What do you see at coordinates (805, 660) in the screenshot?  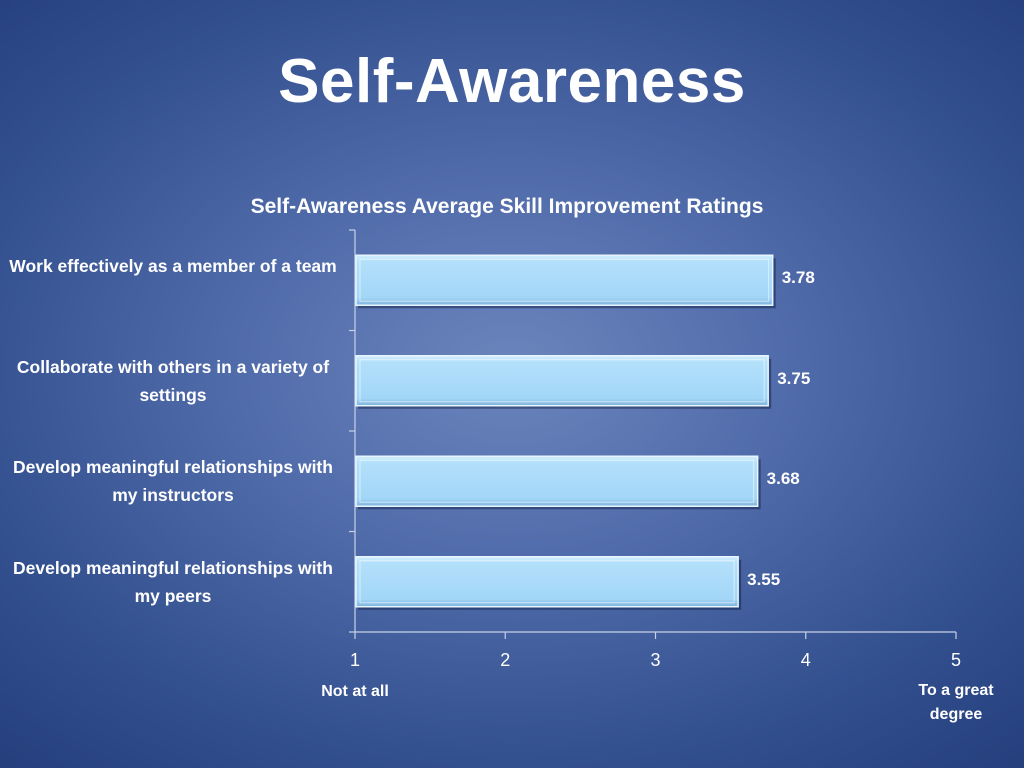 I see `x-tick-label: 4` at bounding box center [805, 660].